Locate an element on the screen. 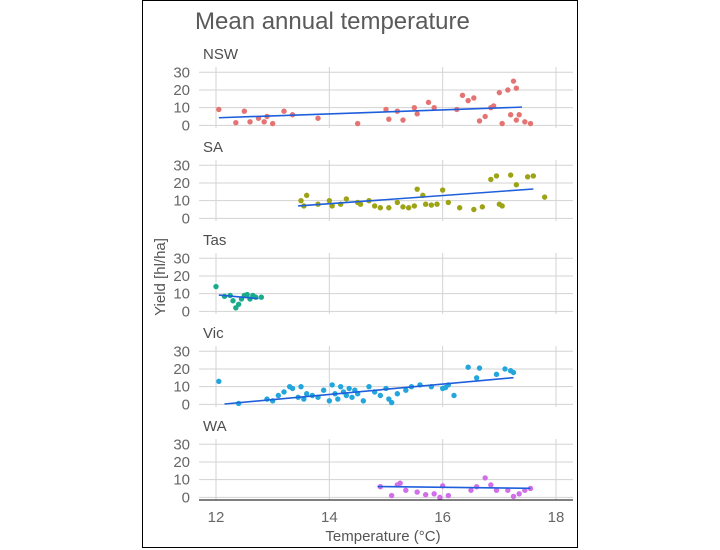 The image size is (720, 550). facet-label: WA is located at coordinates (215, 426).